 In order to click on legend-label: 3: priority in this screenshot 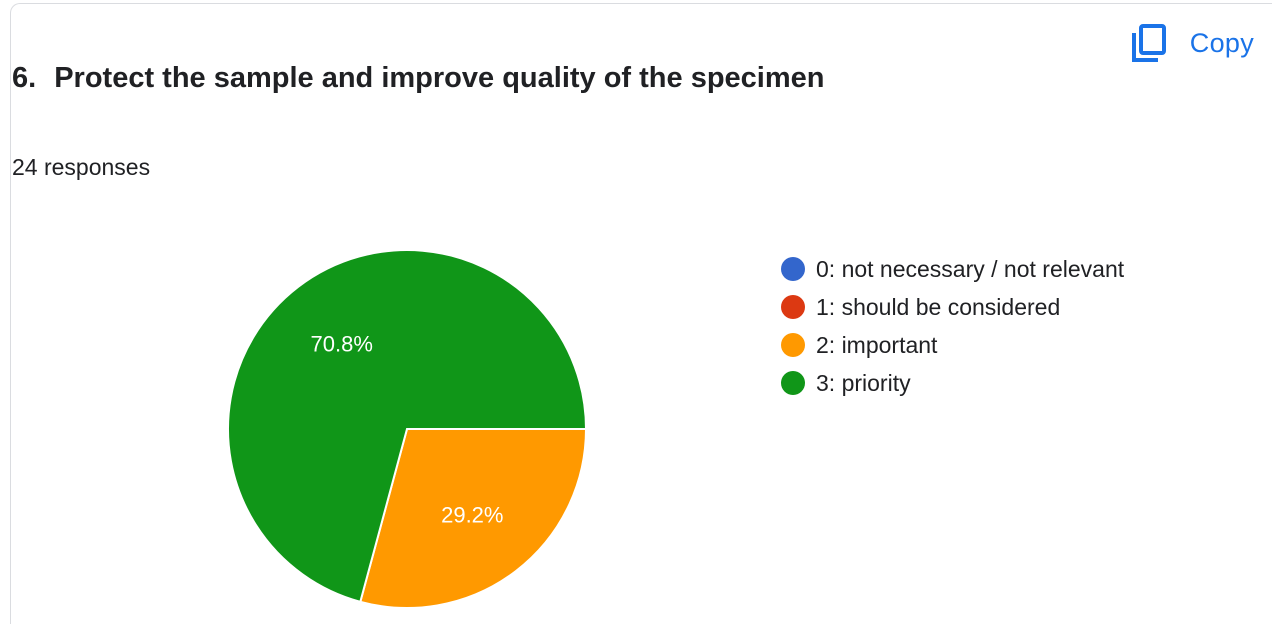, I will do `click(863, 382)`.